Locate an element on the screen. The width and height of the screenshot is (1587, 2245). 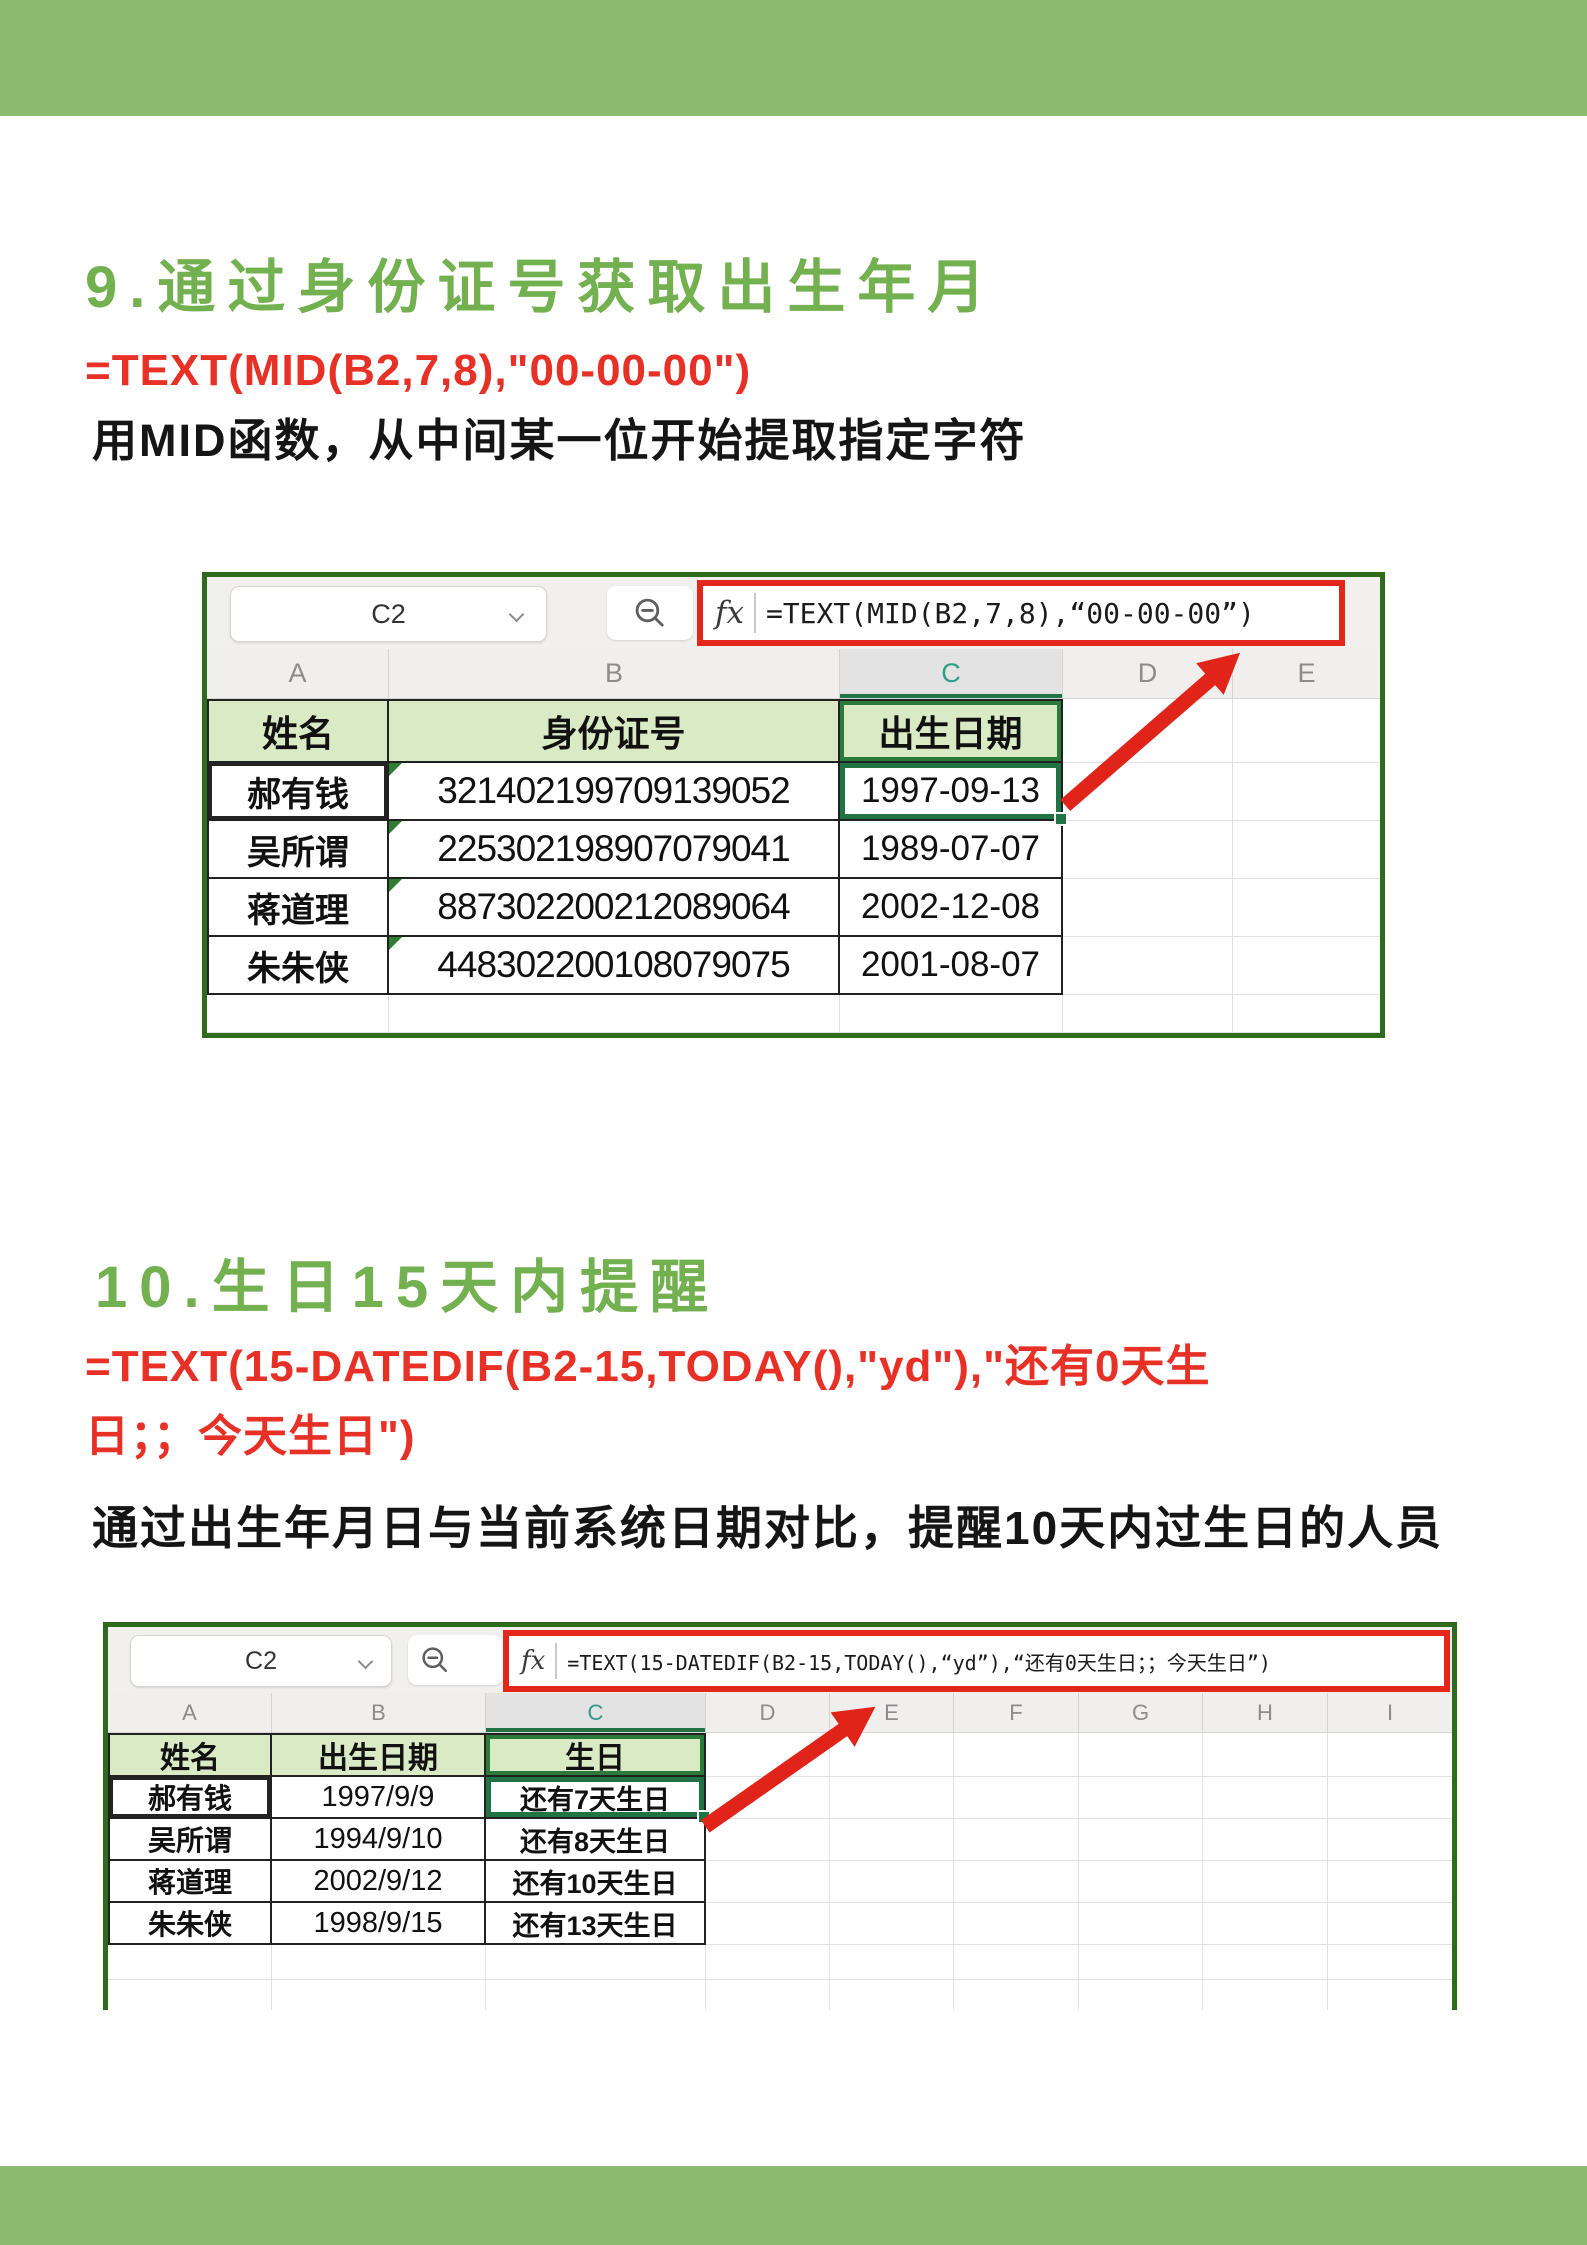
cell-c4: 2002-12-08 is located at coordinates (951, 908).